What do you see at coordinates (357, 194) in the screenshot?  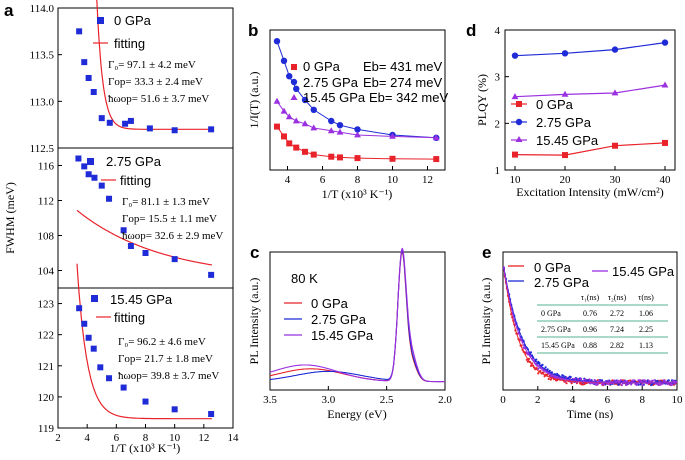 I see `panel-b-xlabel: 1/T (x10³ K⁻¹)` at bounding box center [357, 194].